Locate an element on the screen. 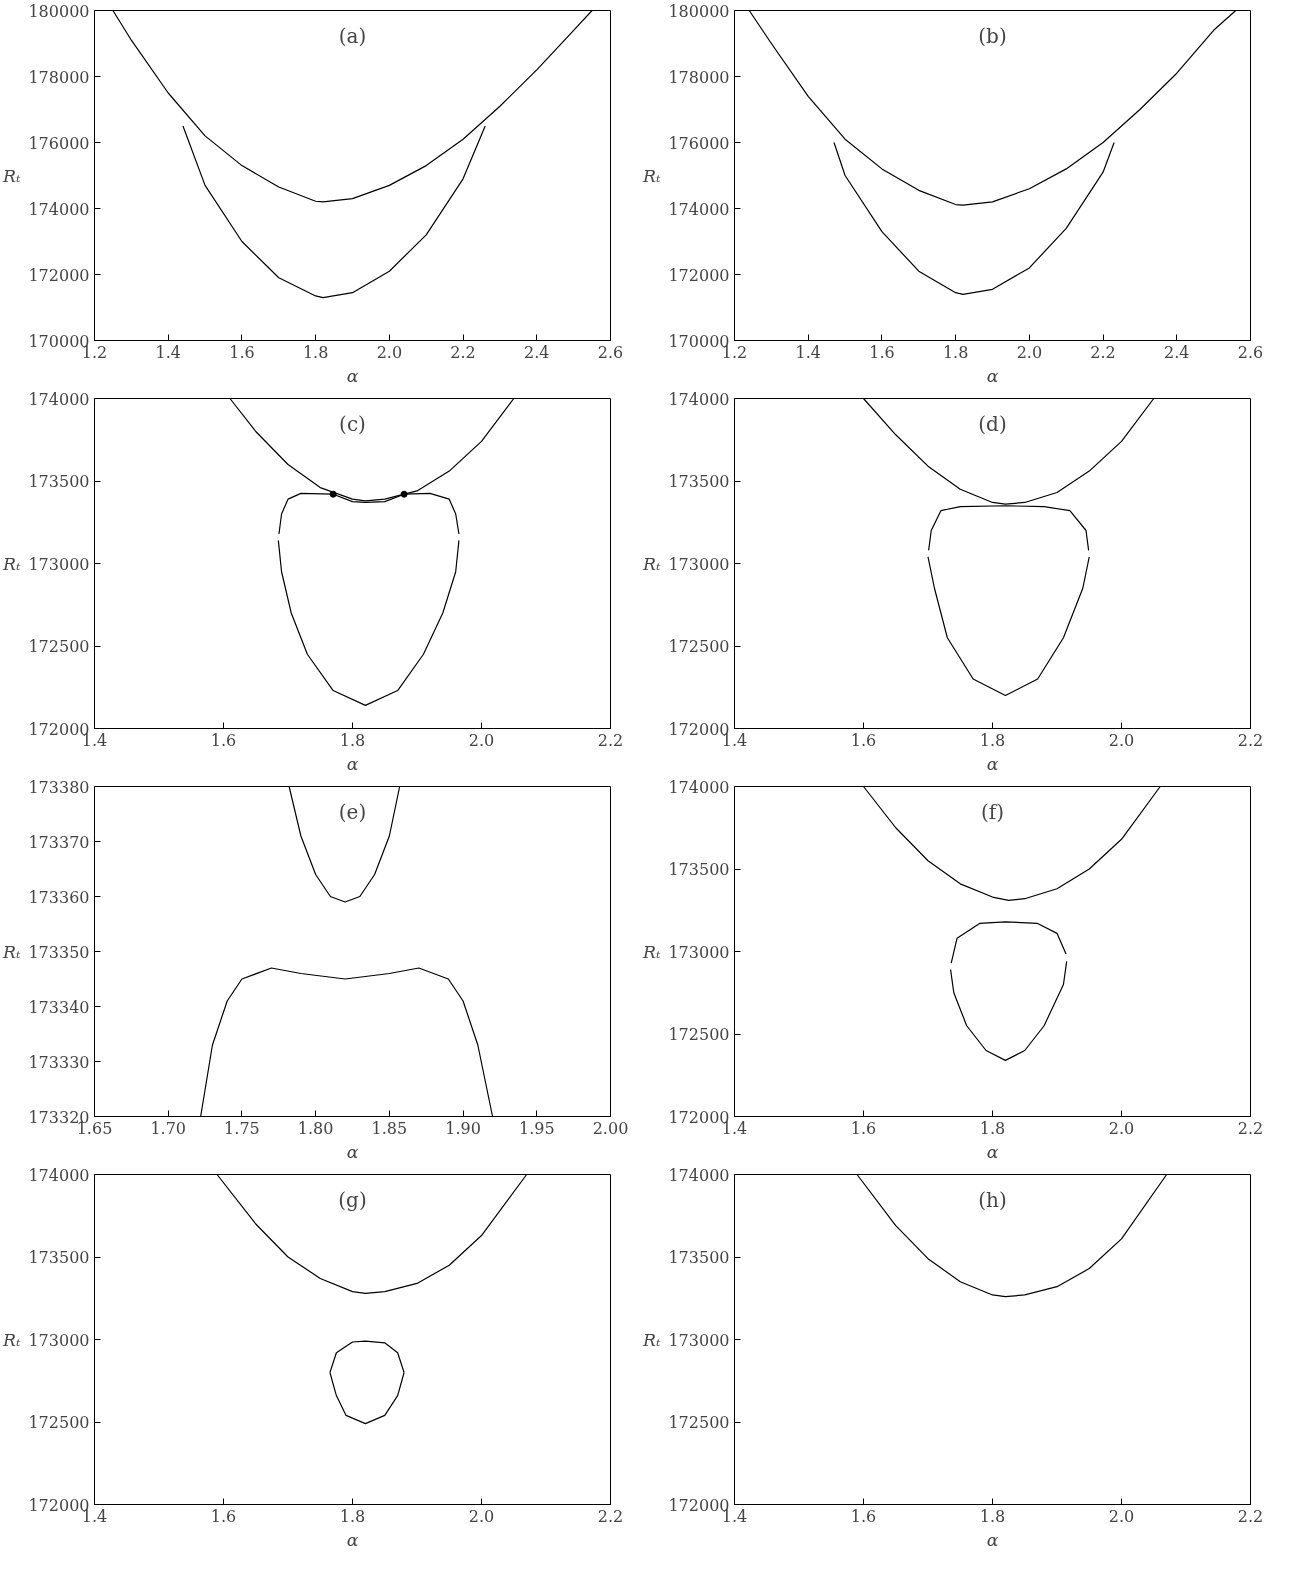 The image size is (1306, 1580). y-tick-label: 173370 is located at coordinates (59, 842).